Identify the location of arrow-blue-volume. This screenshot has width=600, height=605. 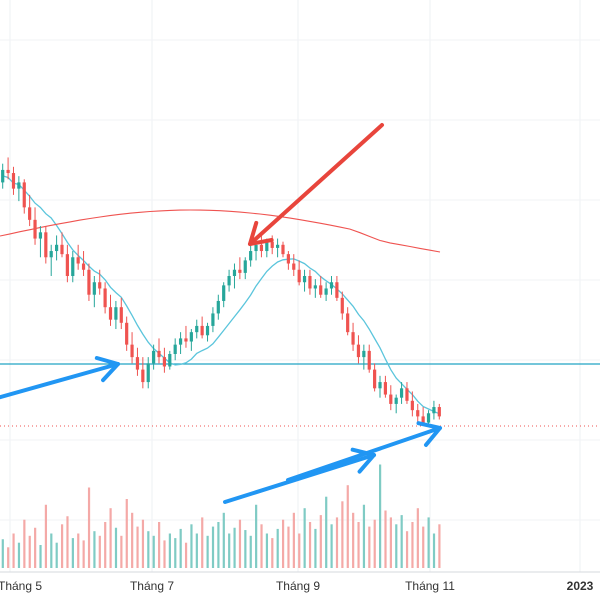
(299, 475).